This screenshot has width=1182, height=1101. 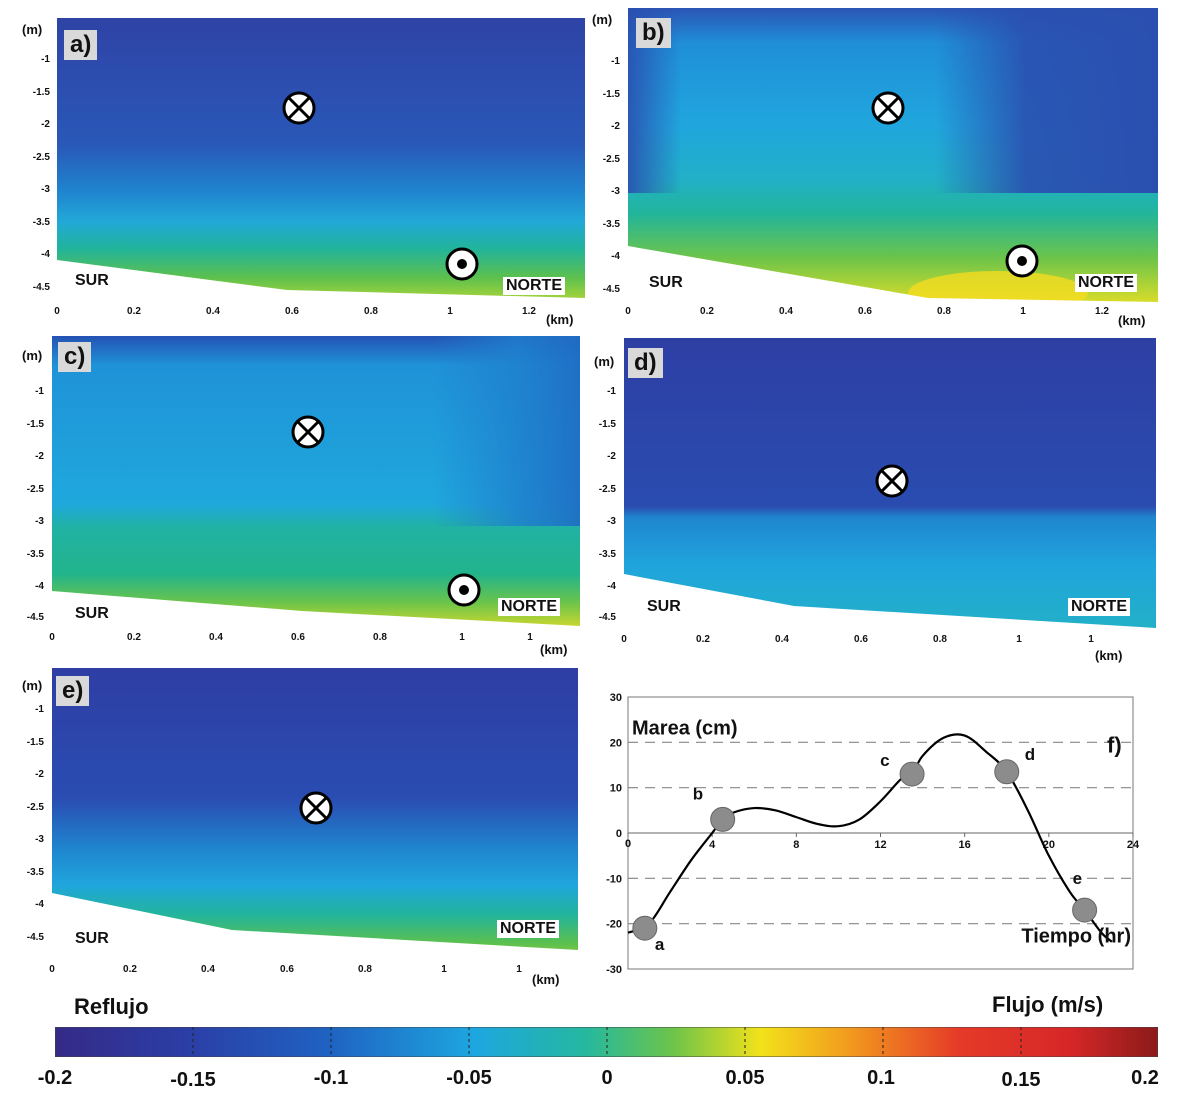 I want to click on section-field-c, so click(x=316, y=481).